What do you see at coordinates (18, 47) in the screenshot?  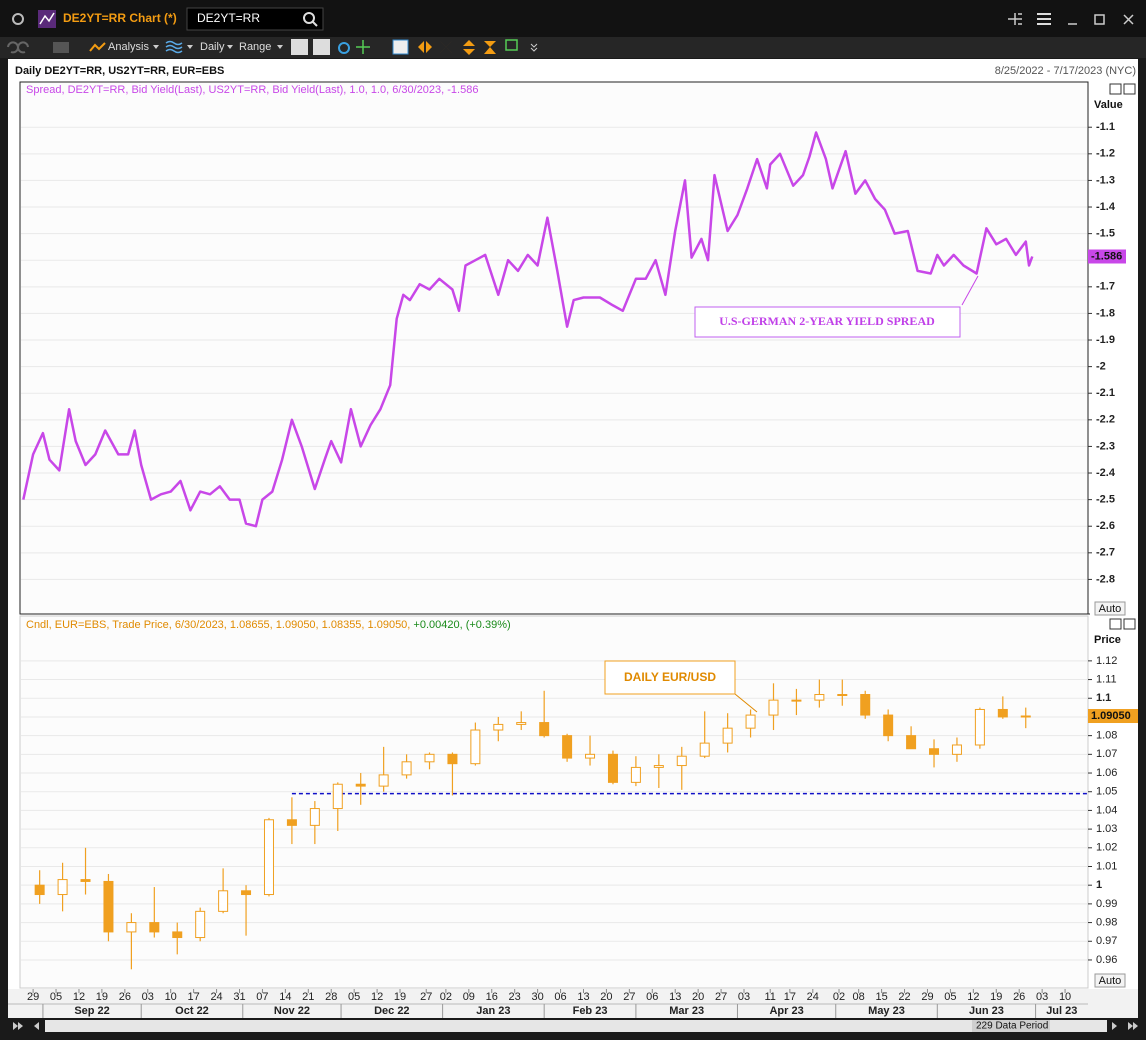 I see `undo-redo` at bounding box center [18, 47].